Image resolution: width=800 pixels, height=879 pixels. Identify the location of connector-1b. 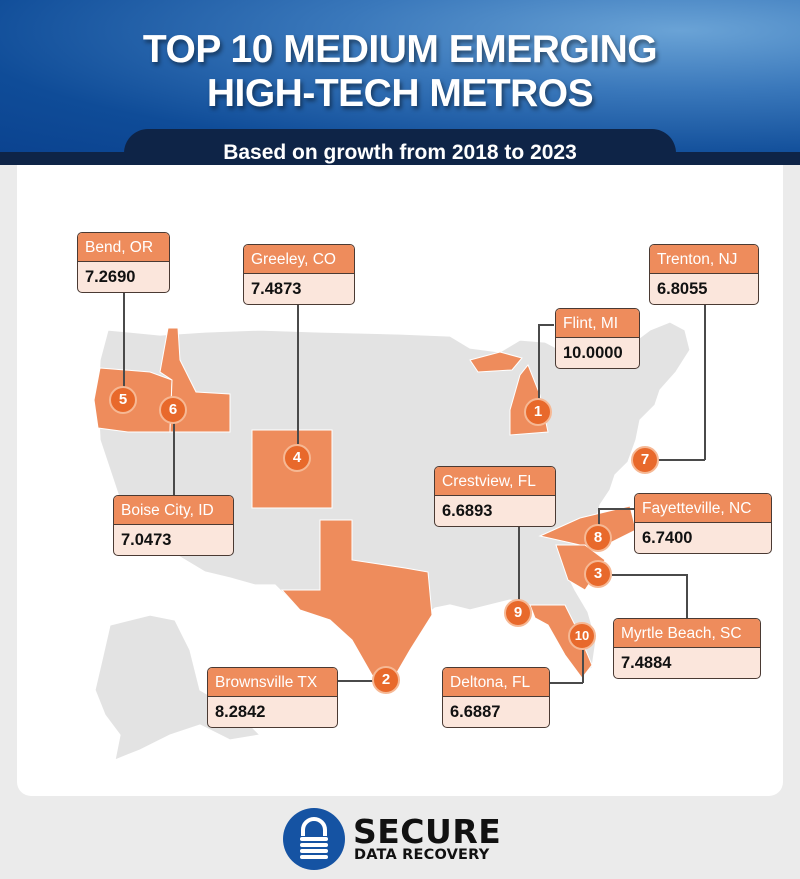
(539, 362).